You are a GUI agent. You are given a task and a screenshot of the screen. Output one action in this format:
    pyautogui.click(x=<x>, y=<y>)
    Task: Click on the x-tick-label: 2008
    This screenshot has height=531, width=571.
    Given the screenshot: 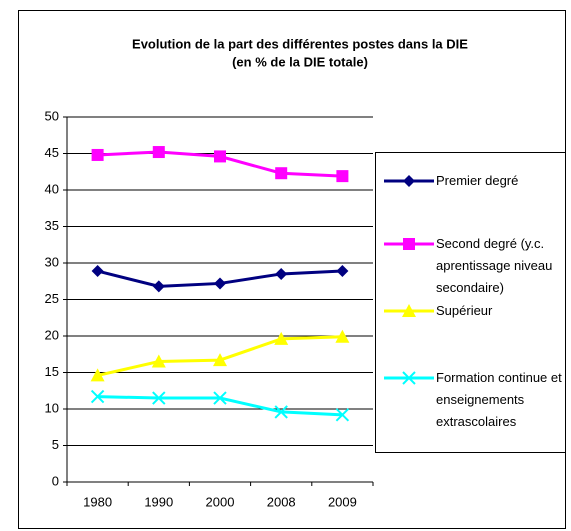 What is the action you would take?
    pyautogui.click(x=281, y=501)
    